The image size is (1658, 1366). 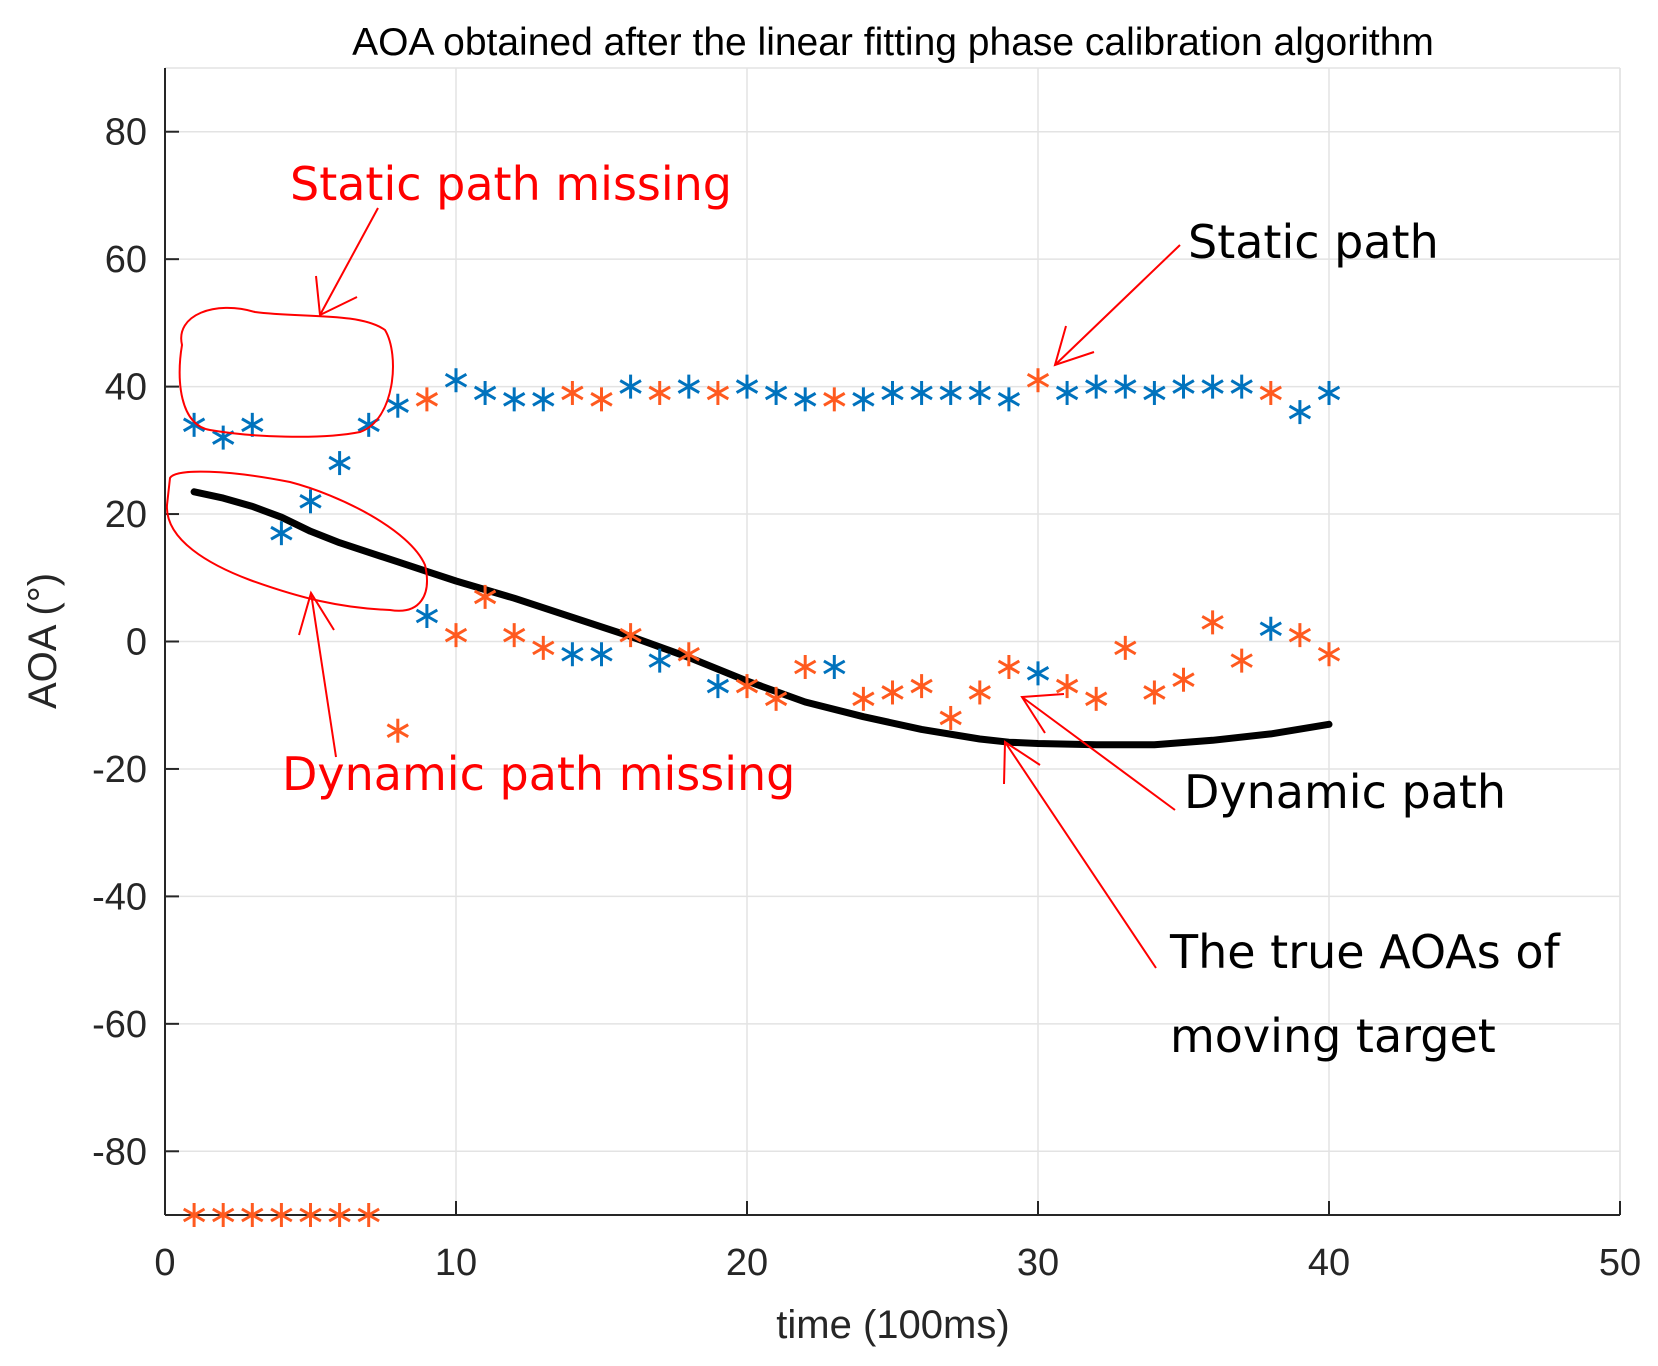 What do you see at coordinates (119, 1025) in the screenshot?
I see `y-tick-label: -60` at bounding box center [119, 1025].